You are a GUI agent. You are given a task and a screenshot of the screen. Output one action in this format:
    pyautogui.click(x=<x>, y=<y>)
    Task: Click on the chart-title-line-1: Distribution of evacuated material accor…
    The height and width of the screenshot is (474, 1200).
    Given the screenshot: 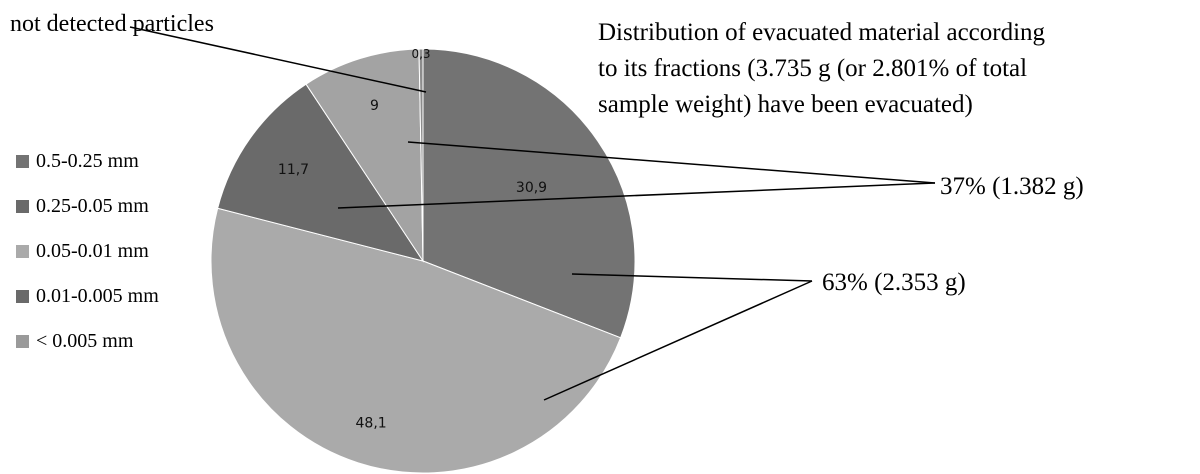 What is the action you would take?
    pyautogui.click(x=822, y=32)
    